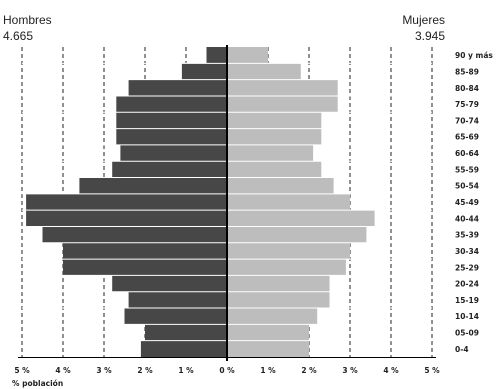 Image resolution: width=502 pixels, height=389 pixels. I want to click on x-axis-label: % población, so click(37, 383).